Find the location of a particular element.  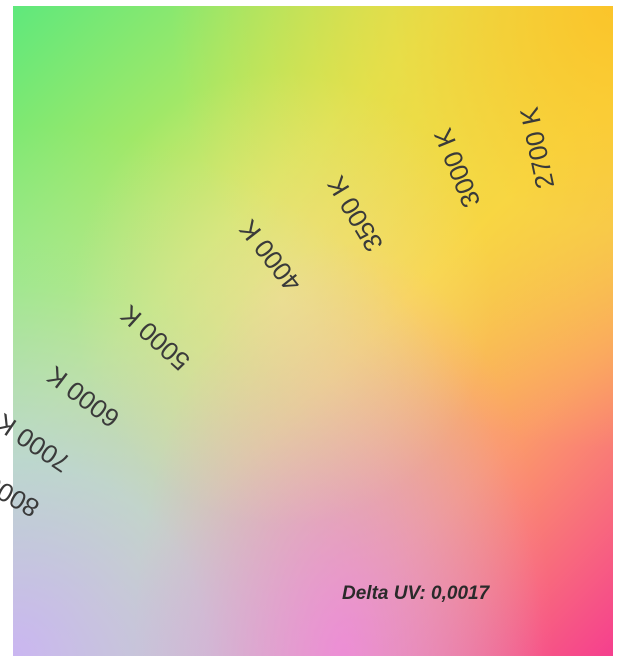

delta-uv-readout: Delta UV: 0,0017 is located at coordinates (416, 593).